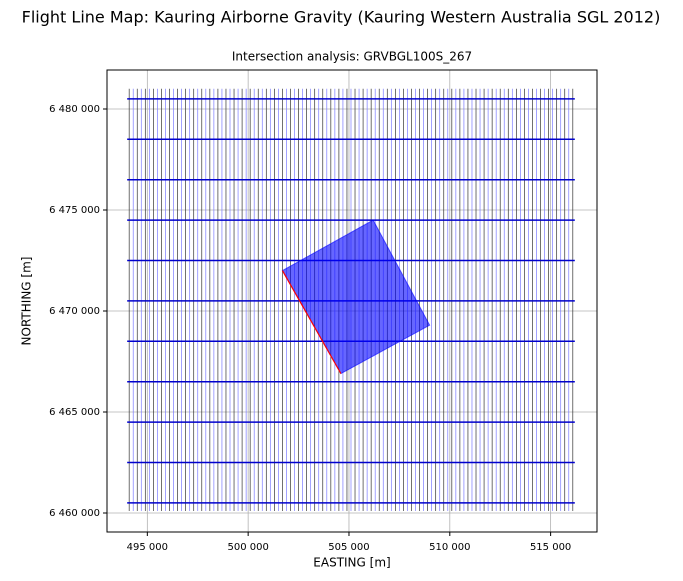 The image size is (683, 581). What do you see at coordinates (352, 57) in the screenshot?
I see `chart-subtitle: Intersection analysis: GRVBGL100S_267` at bounding box center [352, 57].